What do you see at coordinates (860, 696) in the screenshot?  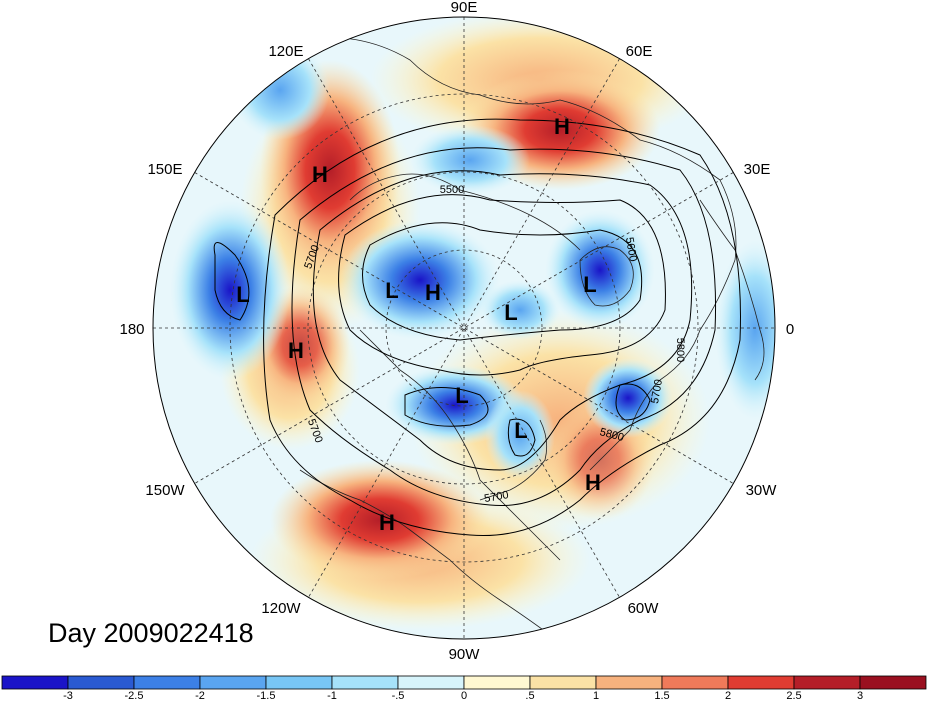 I see `colorbar-tick-label: 3` at bounding box center [860, 696].